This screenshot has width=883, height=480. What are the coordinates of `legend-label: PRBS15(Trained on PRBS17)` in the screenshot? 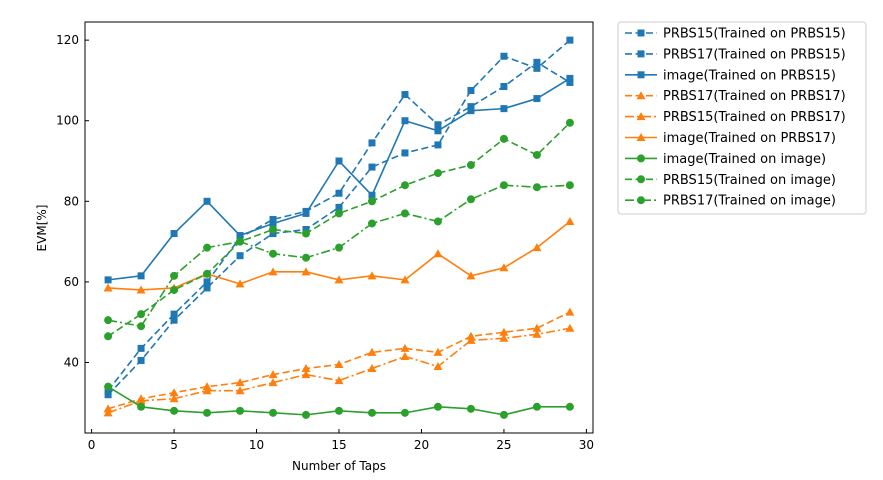 It's located at (754, 117).